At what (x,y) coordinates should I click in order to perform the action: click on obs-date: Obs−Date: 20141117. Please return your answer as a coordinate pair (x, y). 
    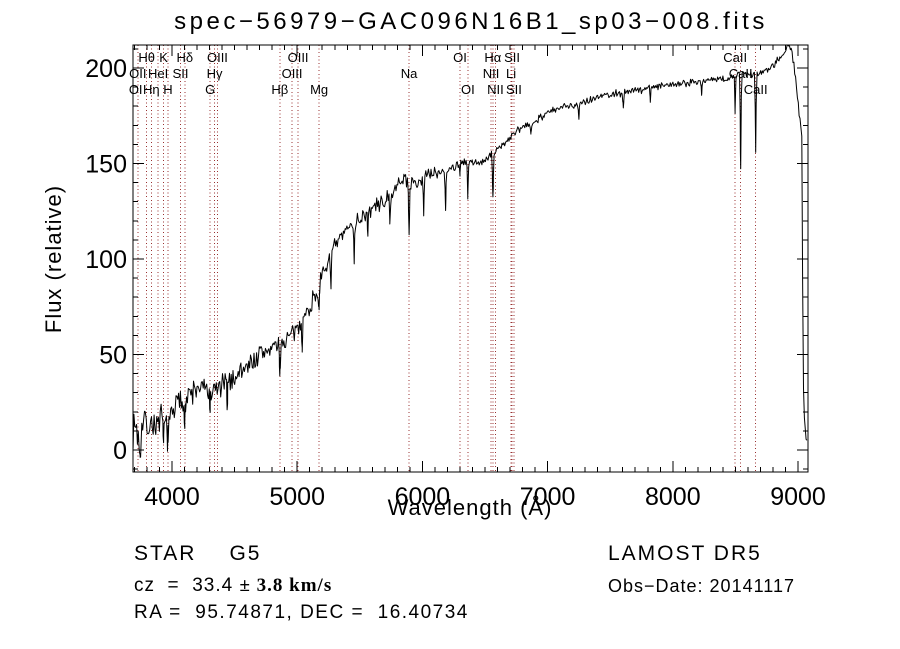
    Looking at the image, I should click on (701, 586).